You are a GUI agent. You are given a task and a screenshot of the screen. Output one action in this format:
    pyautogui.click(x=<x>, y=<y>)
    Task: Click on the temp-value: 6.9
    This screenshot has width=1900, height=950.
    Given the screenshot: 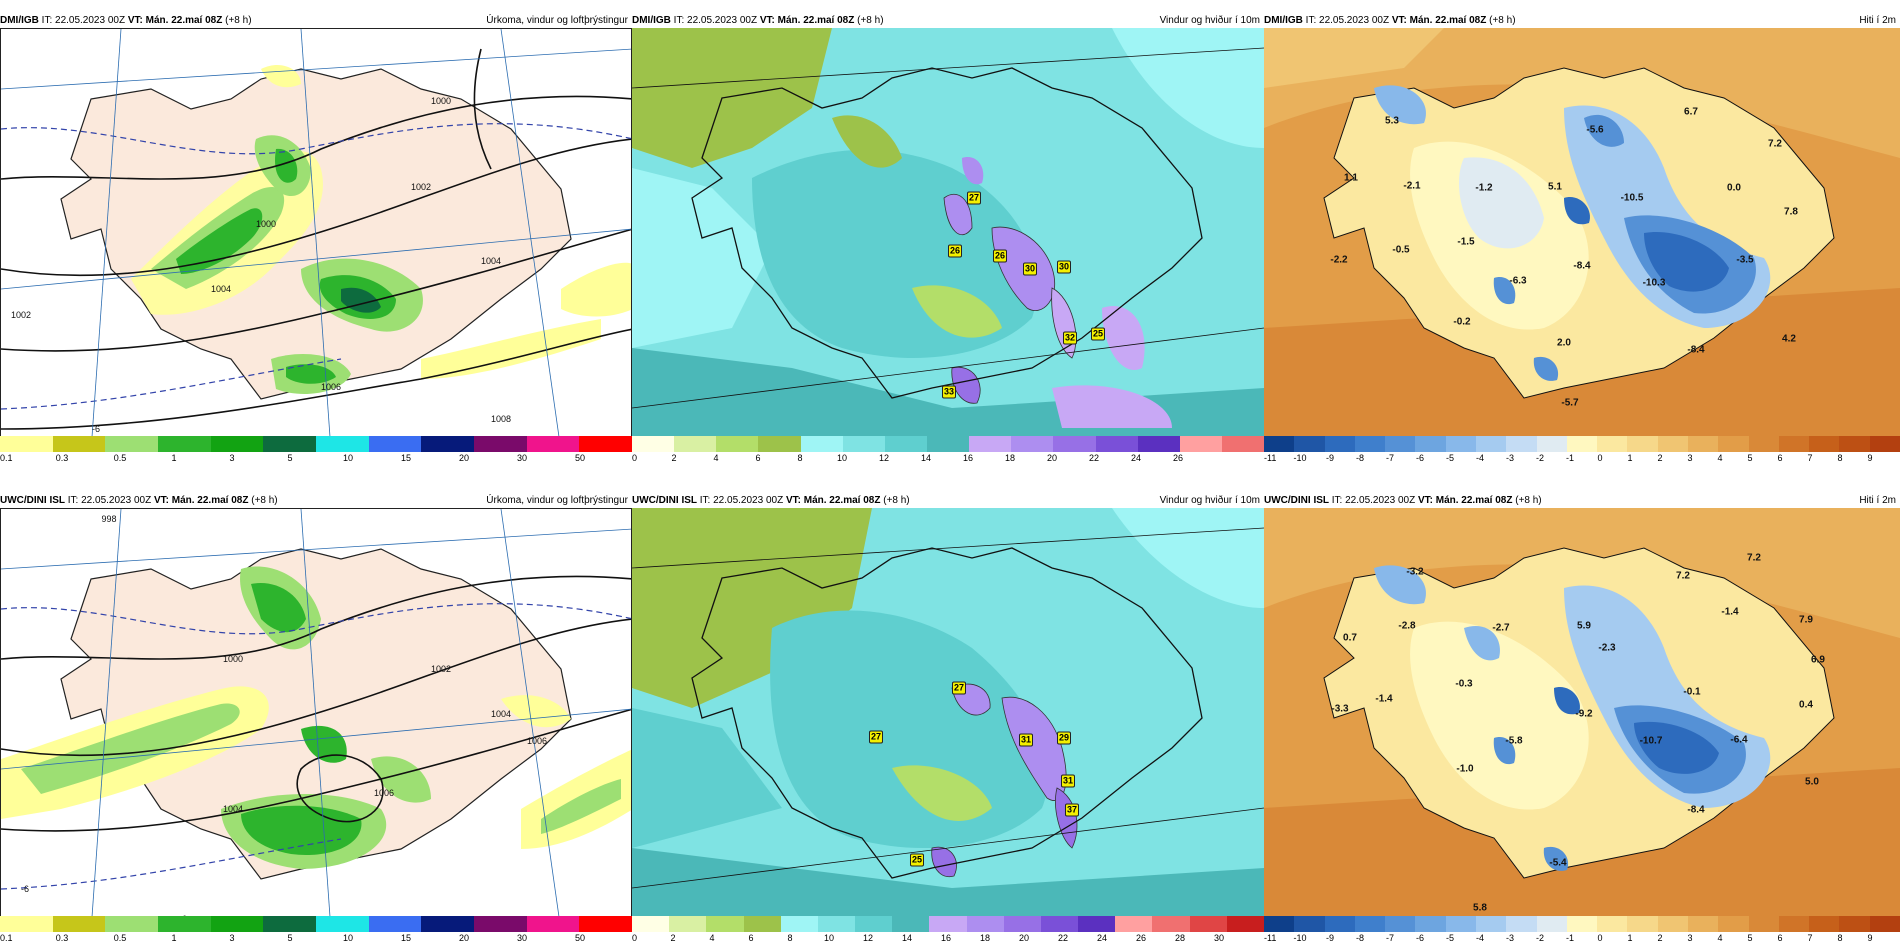 What is the action you would take?
    pyautogui.click(x=1818, y=660)
    